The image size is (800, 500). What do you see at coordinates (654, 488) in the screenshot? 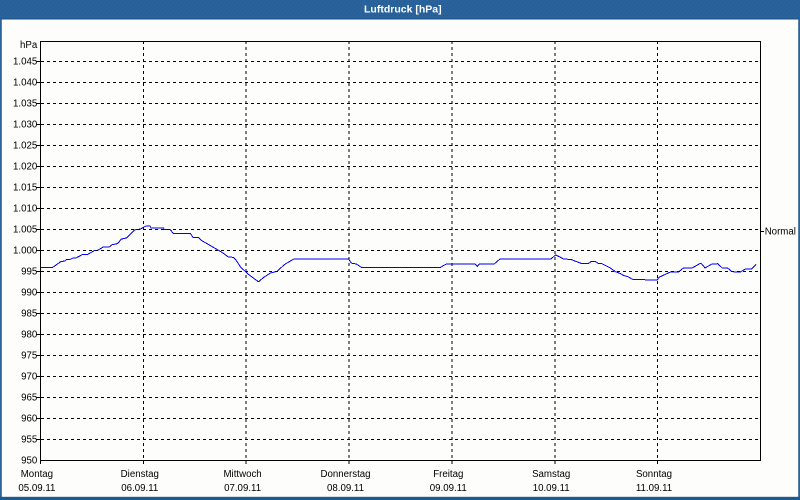
I see `svg-text: 11.09.11` at bounding box center [654, 488].